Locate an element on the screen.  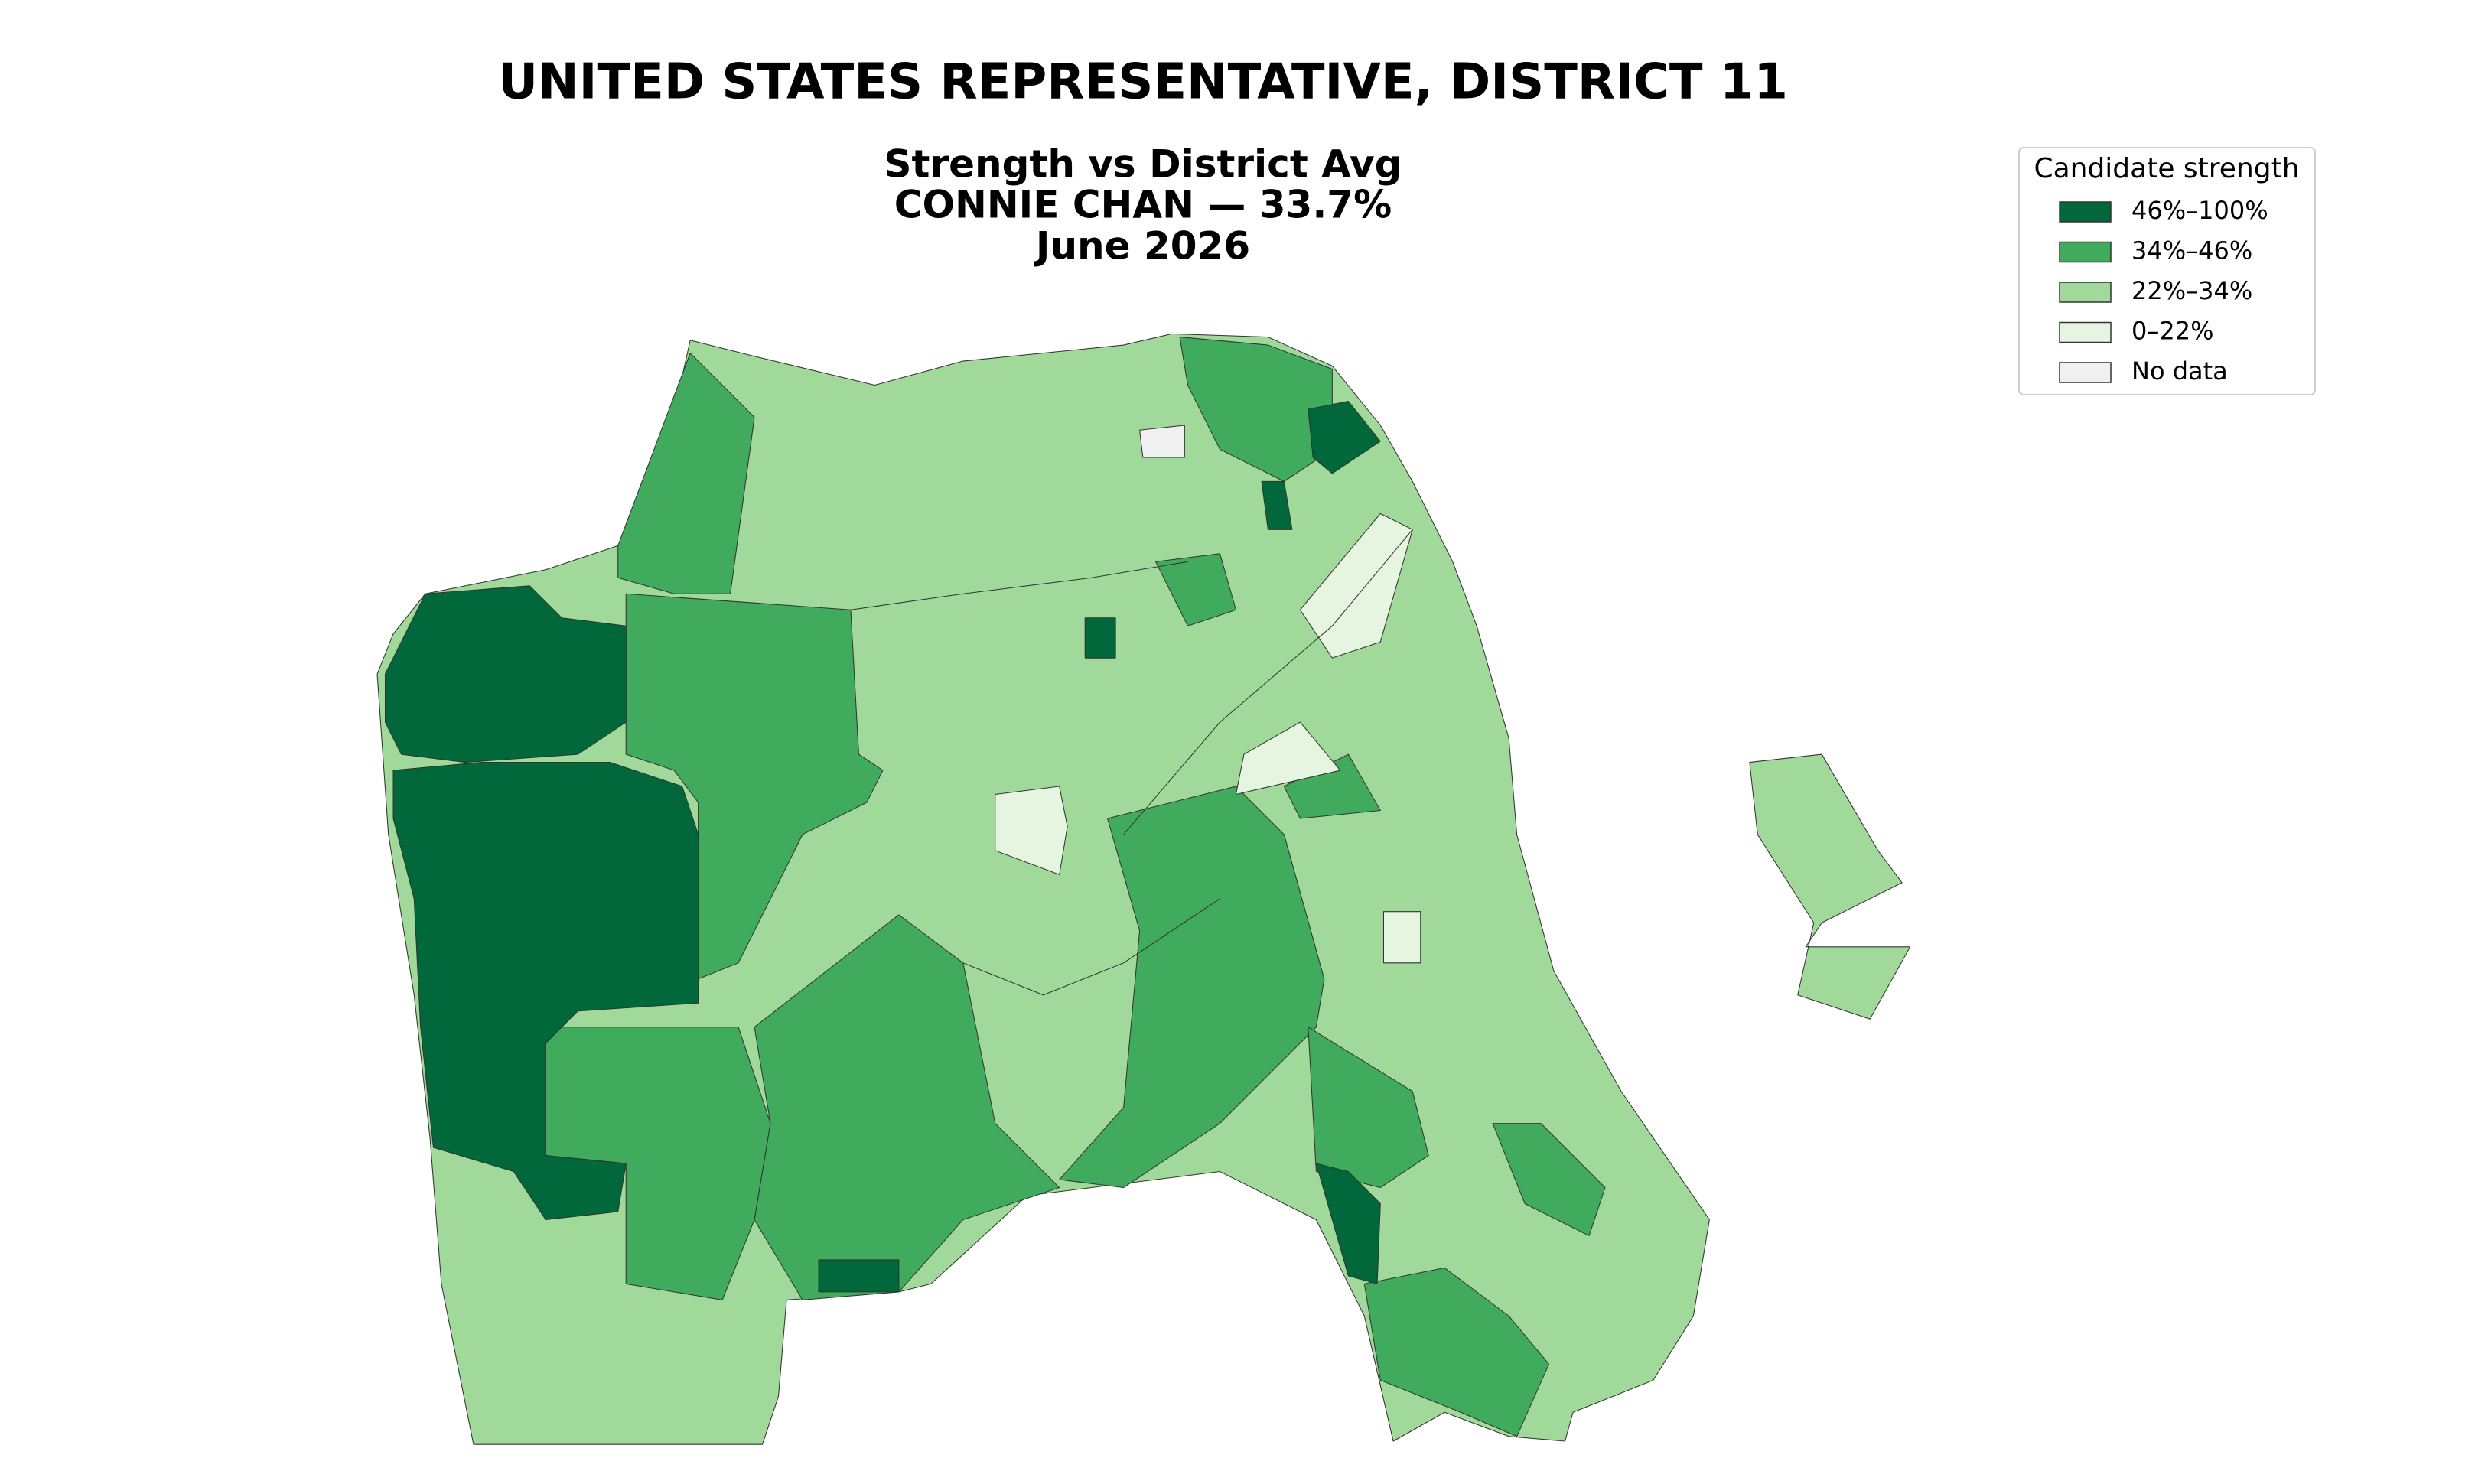
legend-title: Candidate strength is located at coordinates (2166, 168).